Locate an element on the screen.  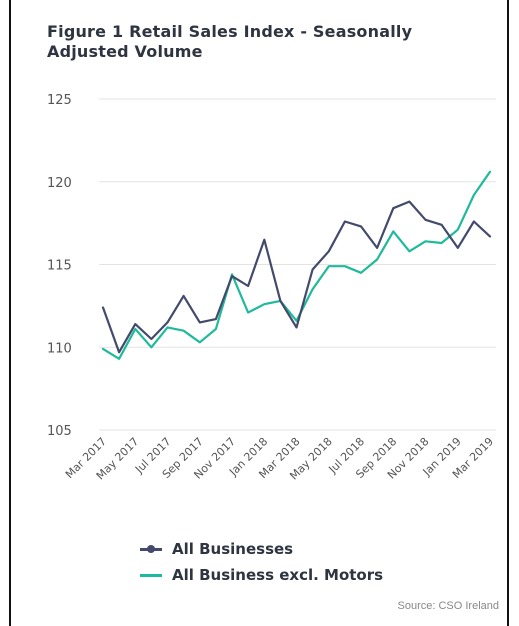
y-tick-label: 120 is located at coordinates (59, 183).